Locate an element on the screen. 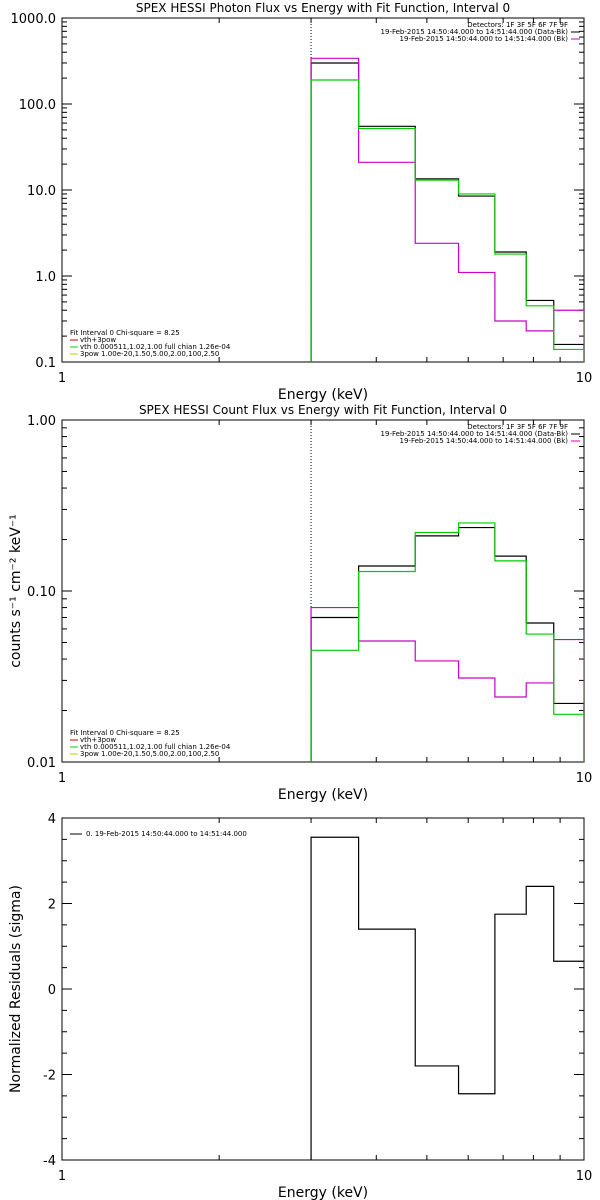  y-tick-label: 0.10 is located at coordinates (41, 592).